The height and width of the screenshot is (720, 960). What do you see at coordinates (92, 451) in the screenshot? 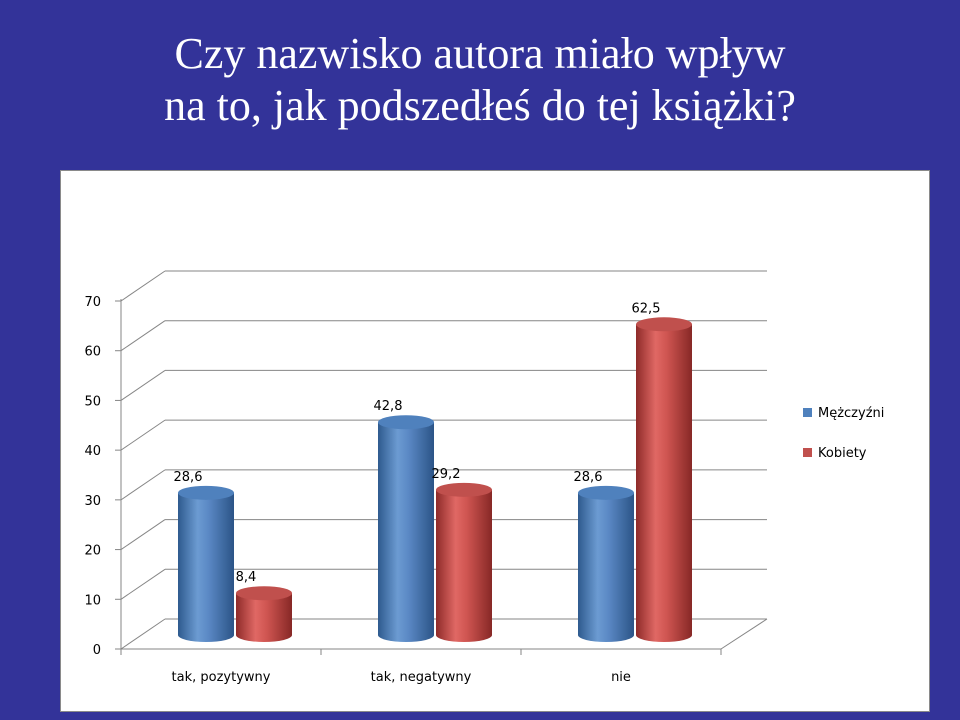
I see `y-tick-label: 40` at bounding box center [92, 451].